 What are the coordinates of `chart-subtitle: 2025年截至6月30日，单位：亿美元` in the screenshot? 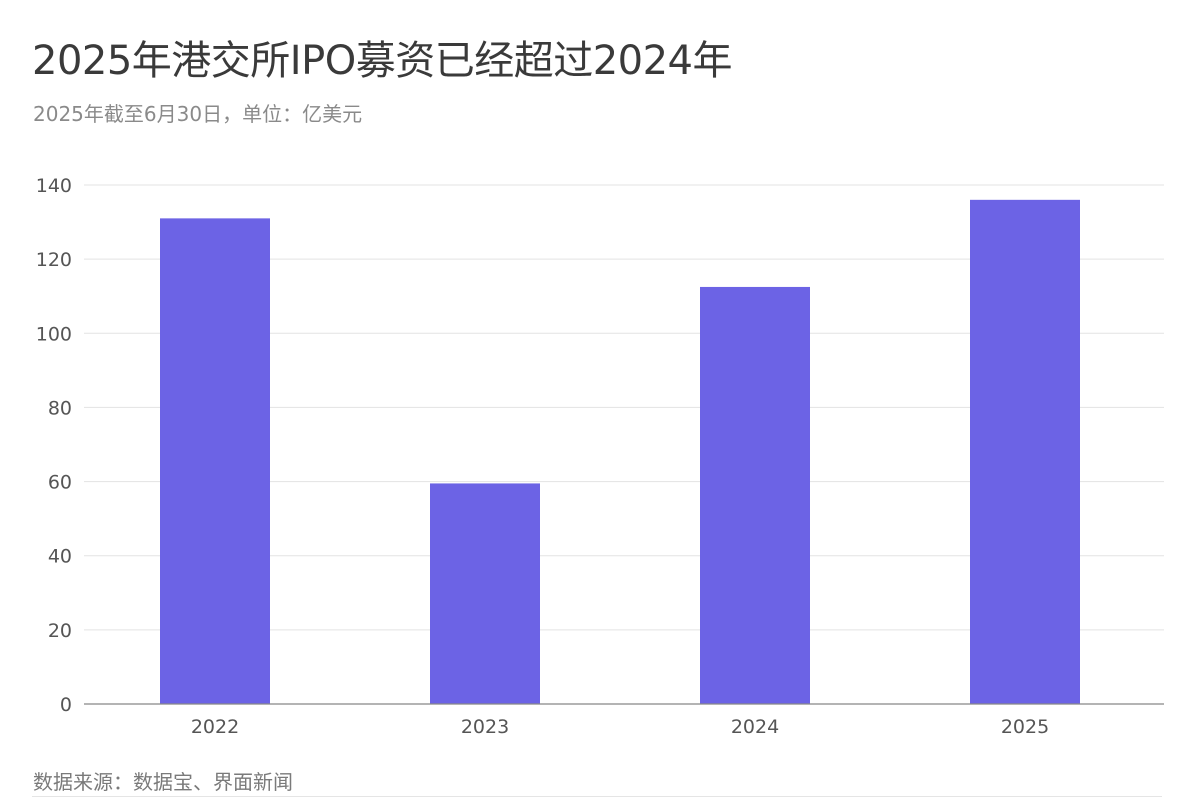 It's located at (198, 114).